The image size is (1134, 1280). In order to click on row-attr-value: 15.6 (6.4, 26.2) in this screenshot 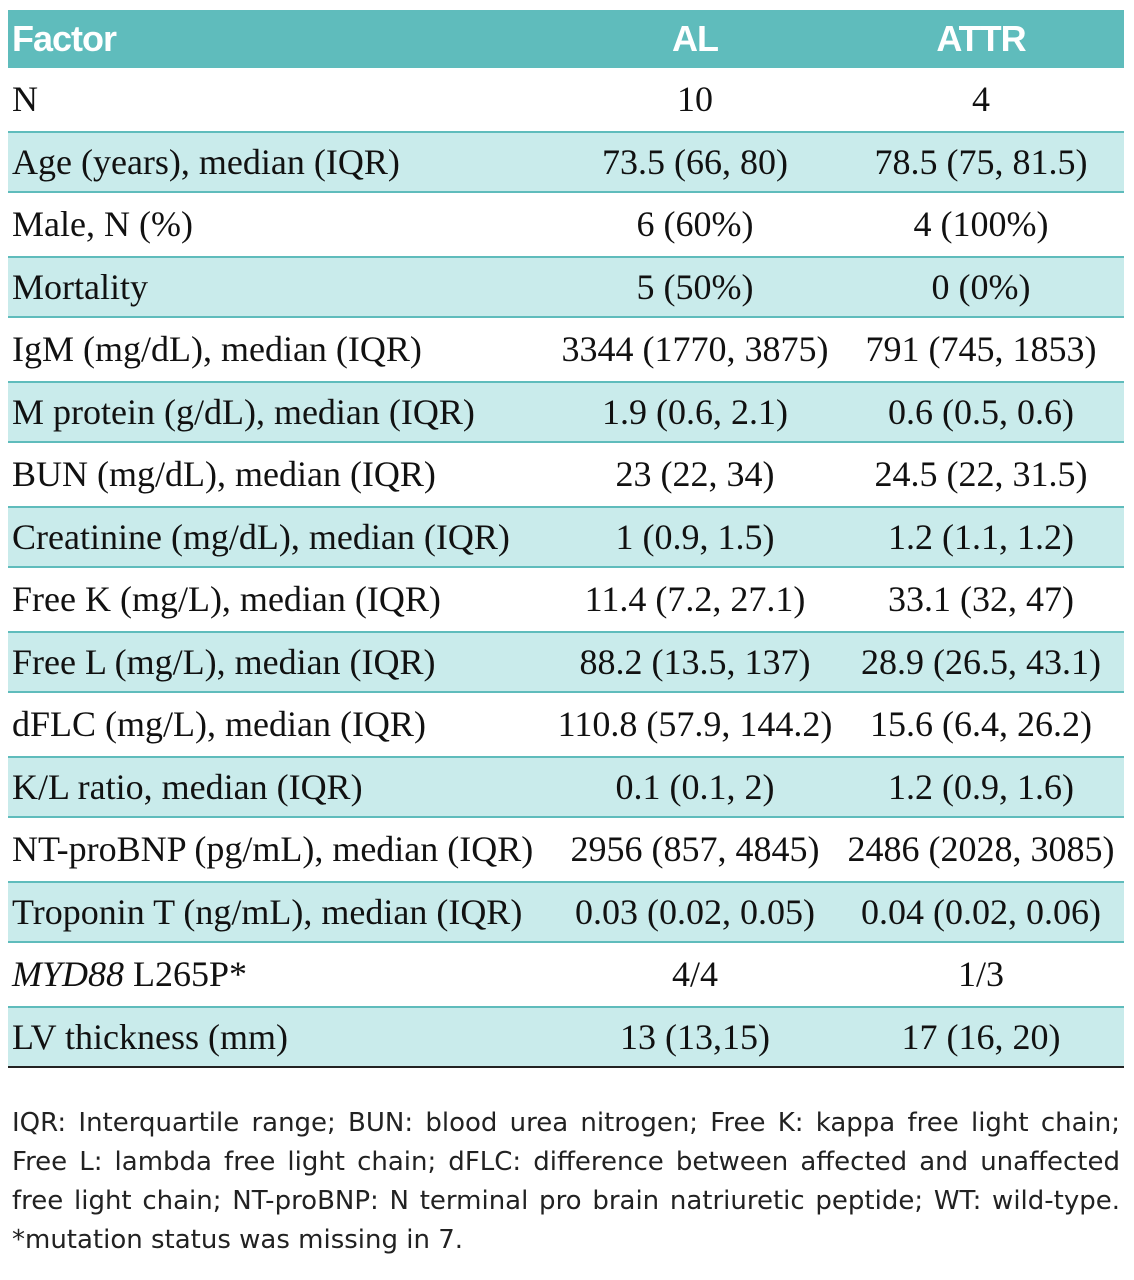, I will do `click(981, 724)`.